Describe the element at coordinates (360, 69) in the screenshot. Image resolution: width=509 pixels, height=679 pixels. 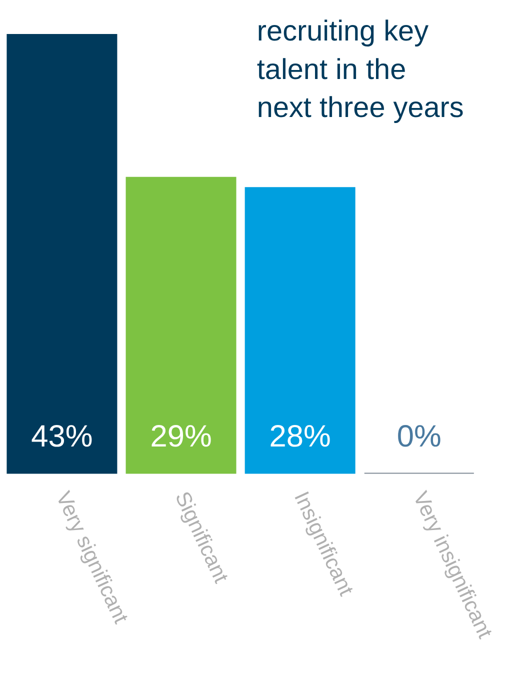
I see `text: recruiting key talent in the next three years` at that location.